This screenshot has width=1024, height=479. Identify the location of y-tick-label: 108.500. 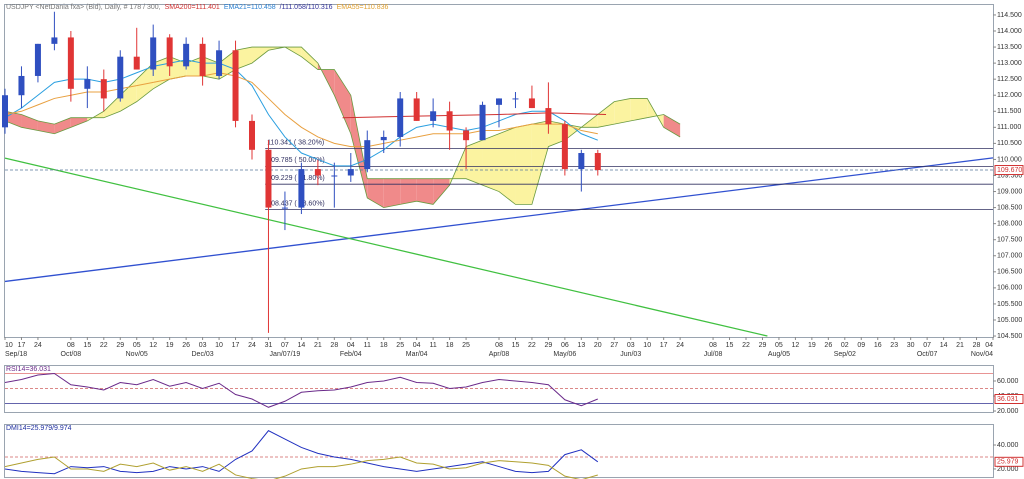
(1009, 207).